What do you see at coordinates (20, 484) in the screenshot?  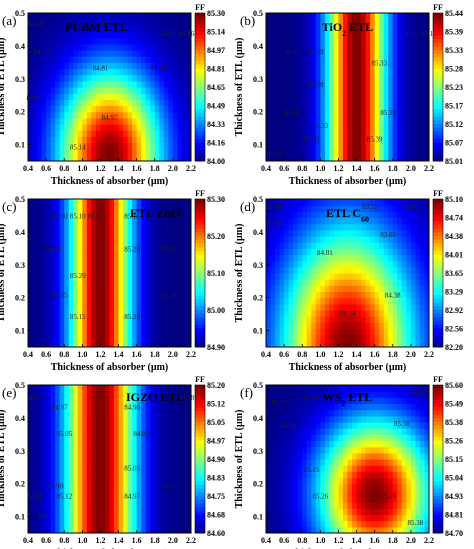 I see `y-tick-label: 0.2` at bounding box center [20, 484].